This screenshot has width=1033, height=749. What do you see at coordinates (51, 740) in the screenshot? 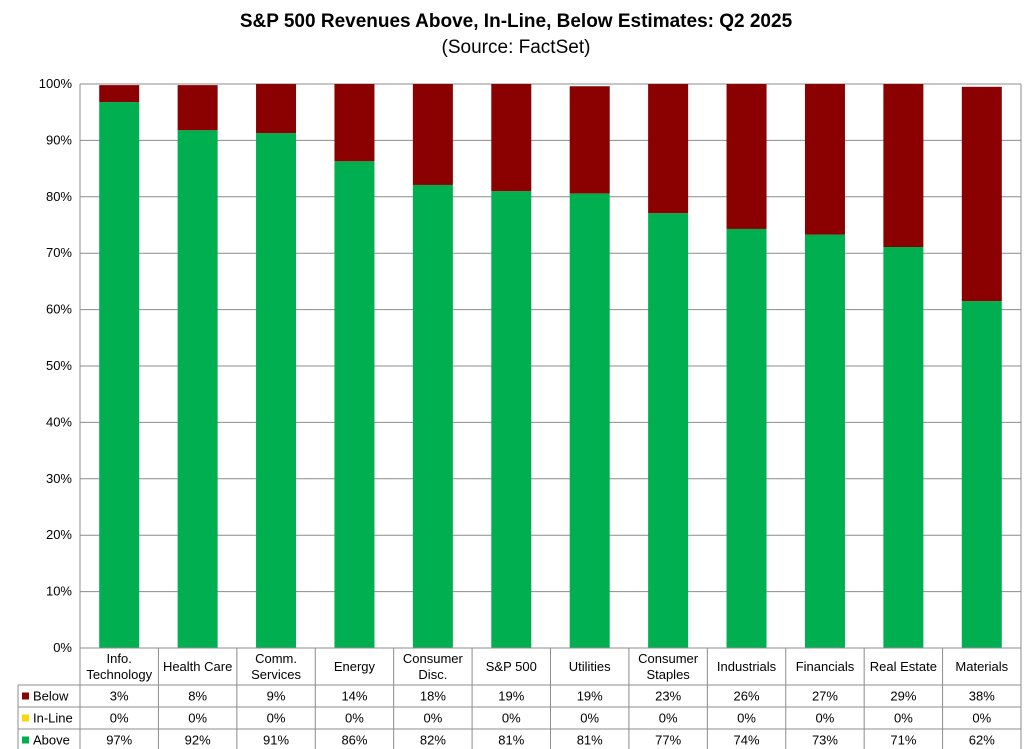
I see `legend-label: Above` at bounding box center [51, 740].